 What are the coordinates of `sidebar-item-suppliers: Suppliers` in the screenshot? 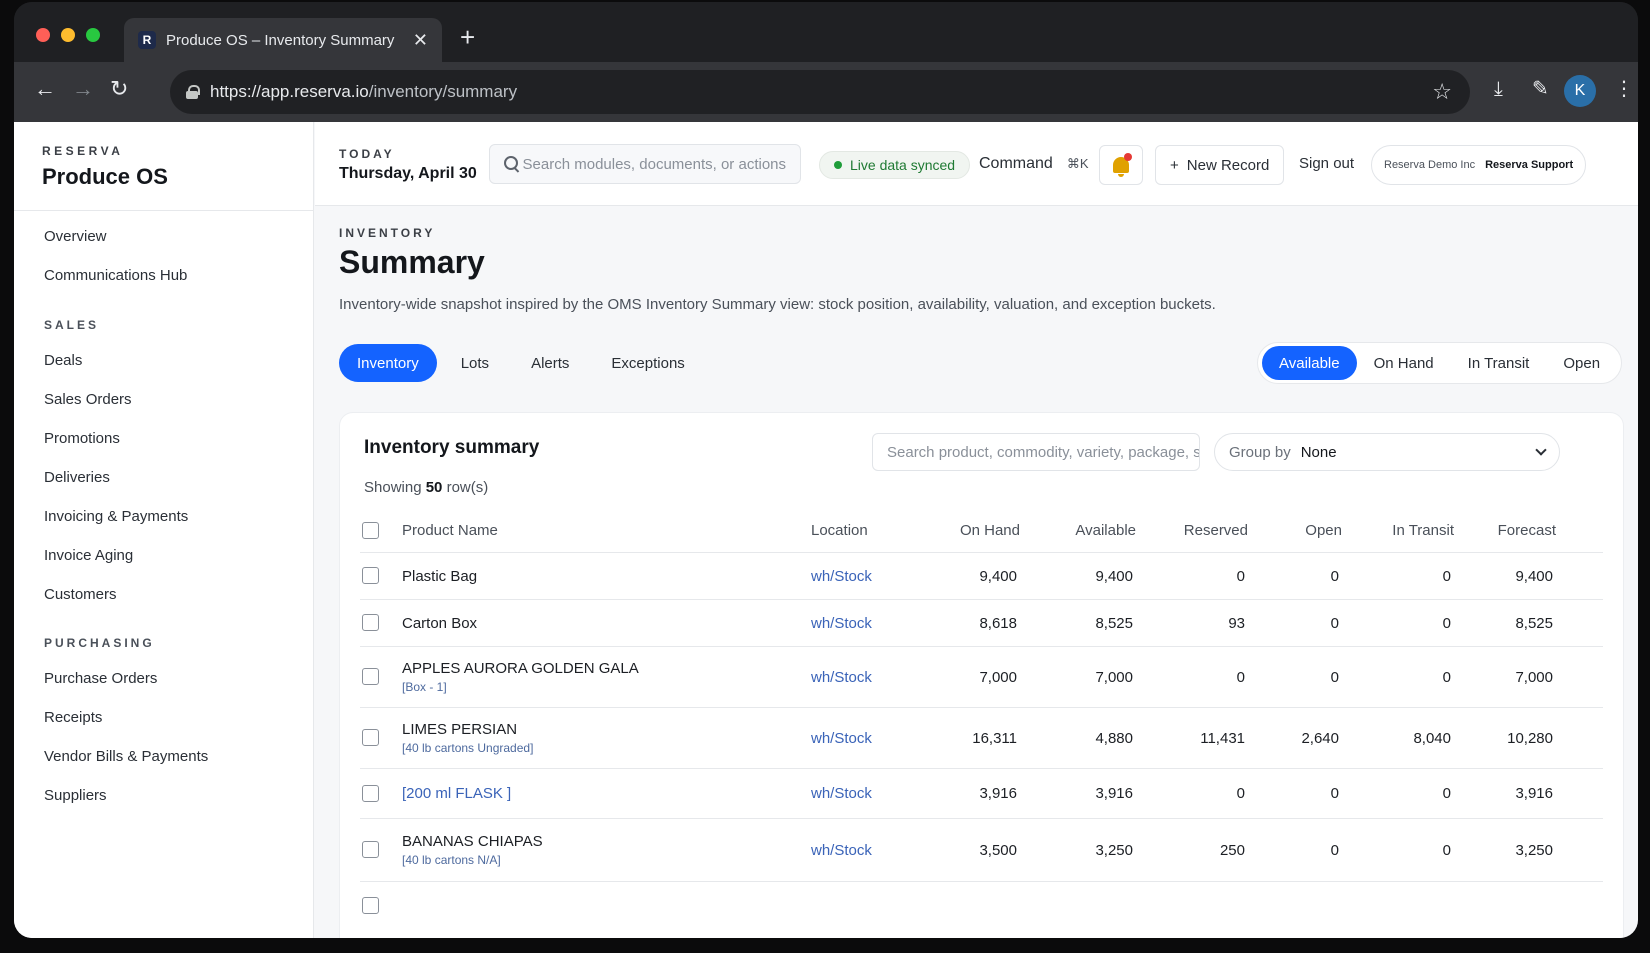 It's located at (75, 795).